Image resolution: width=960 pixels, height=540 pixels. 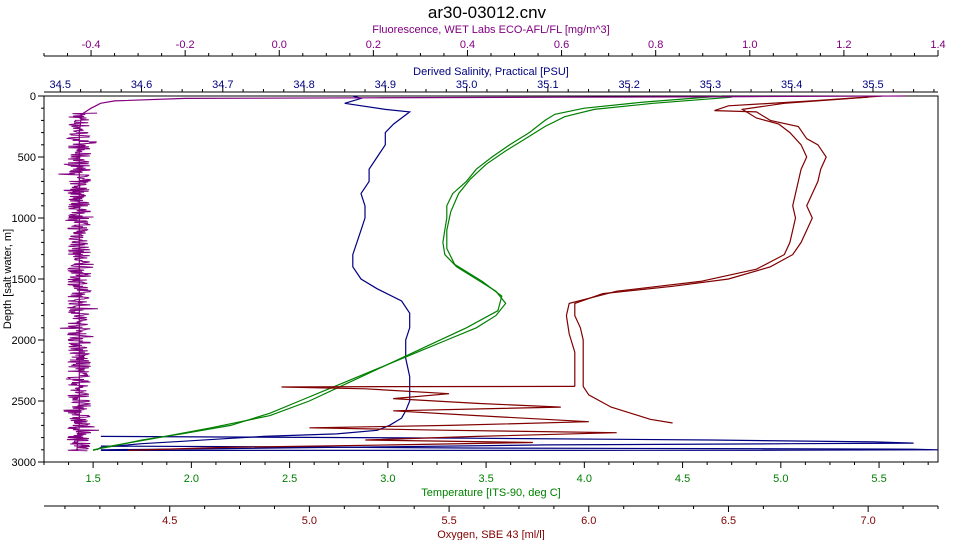 What do you see at coordinates (169, 521) in the screenshot?
I see `oxygen-tick-label: 4.5` at bounding box center [169, 521].